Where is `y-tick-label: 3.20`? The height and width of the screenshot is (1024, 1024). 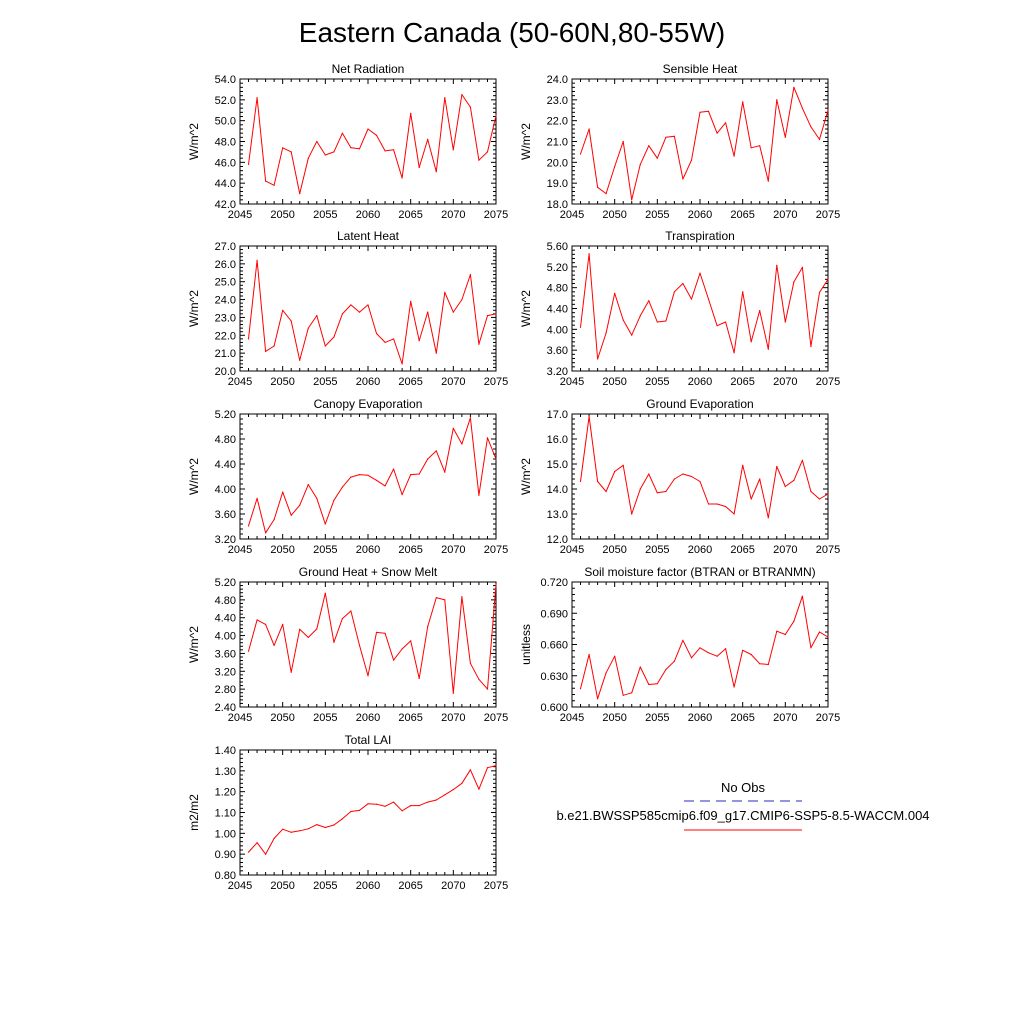 y-tick-label: 3.20 is located at coordinates (225, 672).